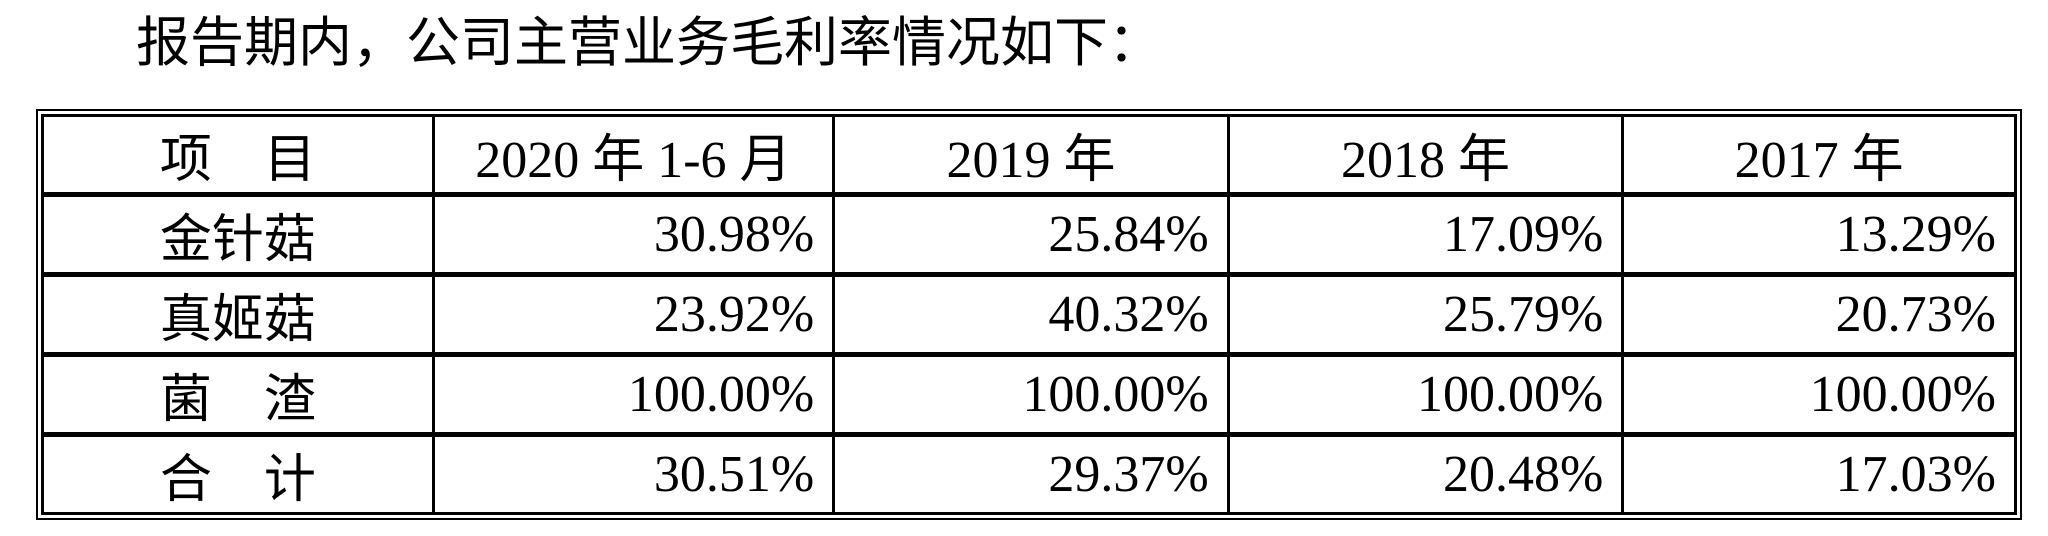 This screenshot has height=536, width=2048. I want to click on col-header-2019: 2019 年, so click(1031, 155).